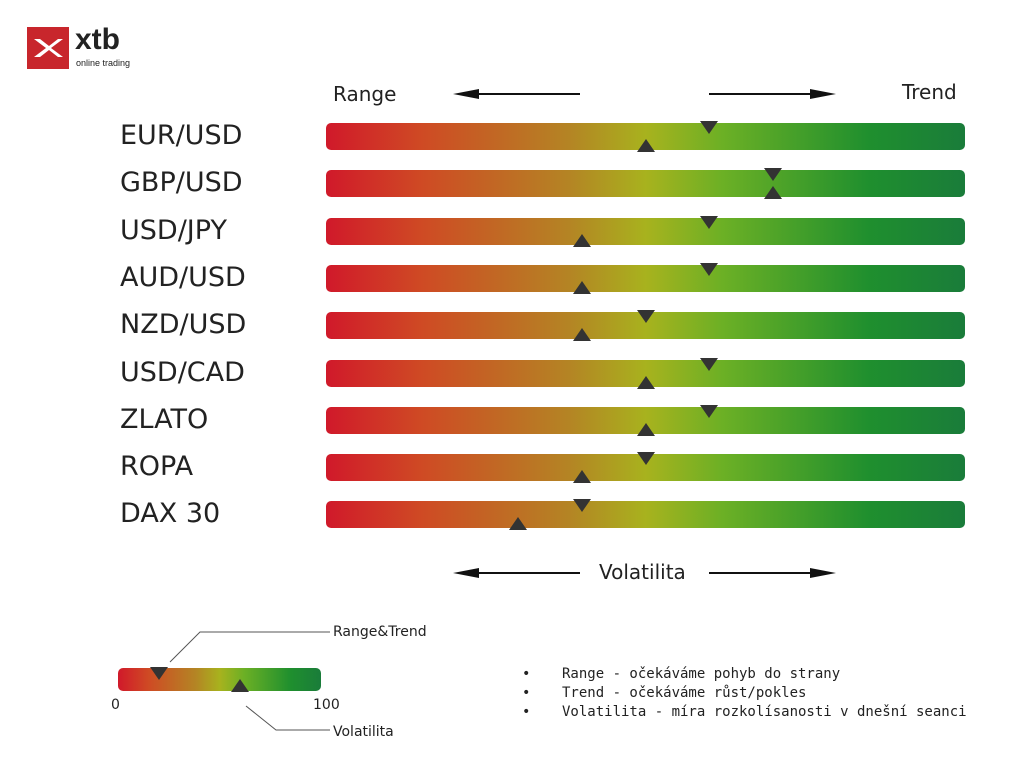 Image resolution: width=1024 pixels, height=768 pixels. Describe the element at coordinates (183, 324) in the screenshot. I see `instrument-label: NZD/USD` at that location.